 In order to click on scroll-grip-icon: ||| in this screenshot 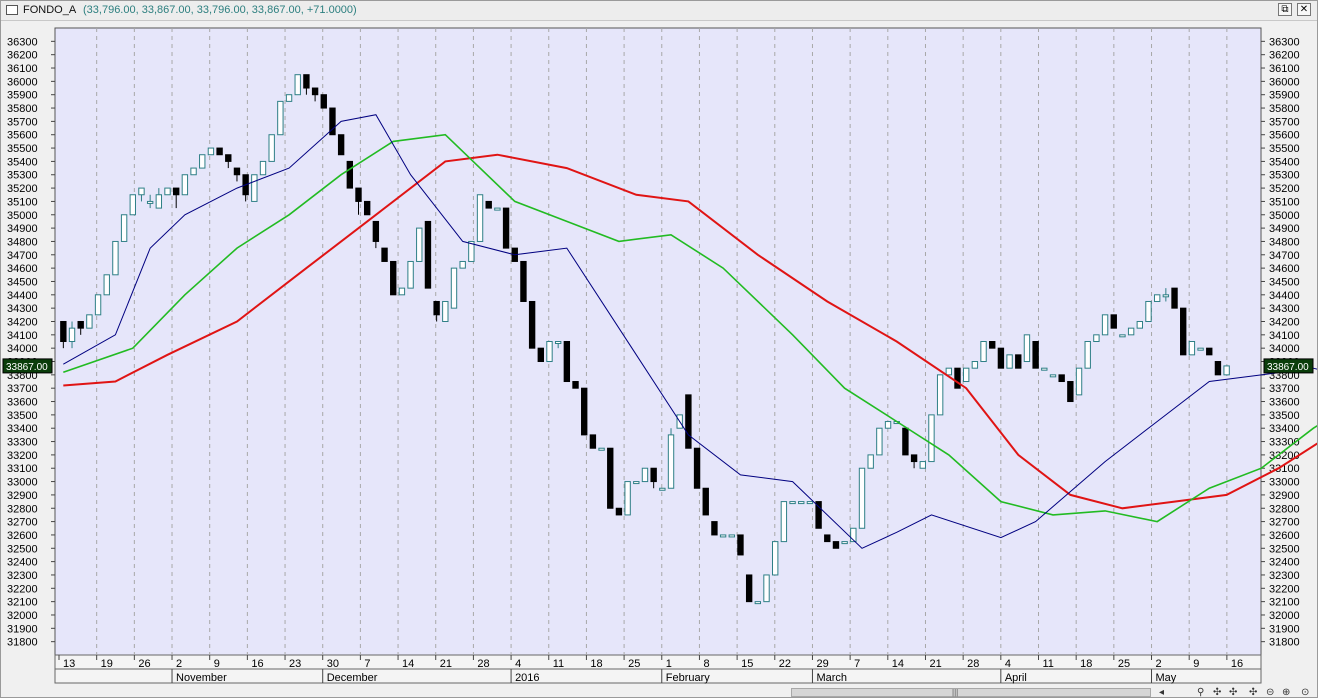, I will do `click(955, 692)`.